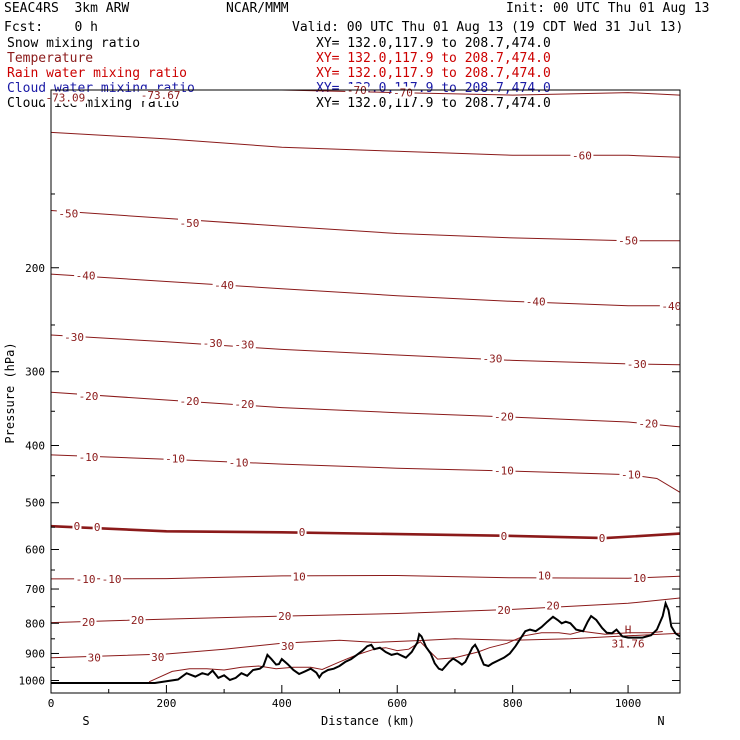  I want to click on isotherm-label: -60, so click(582, 155).